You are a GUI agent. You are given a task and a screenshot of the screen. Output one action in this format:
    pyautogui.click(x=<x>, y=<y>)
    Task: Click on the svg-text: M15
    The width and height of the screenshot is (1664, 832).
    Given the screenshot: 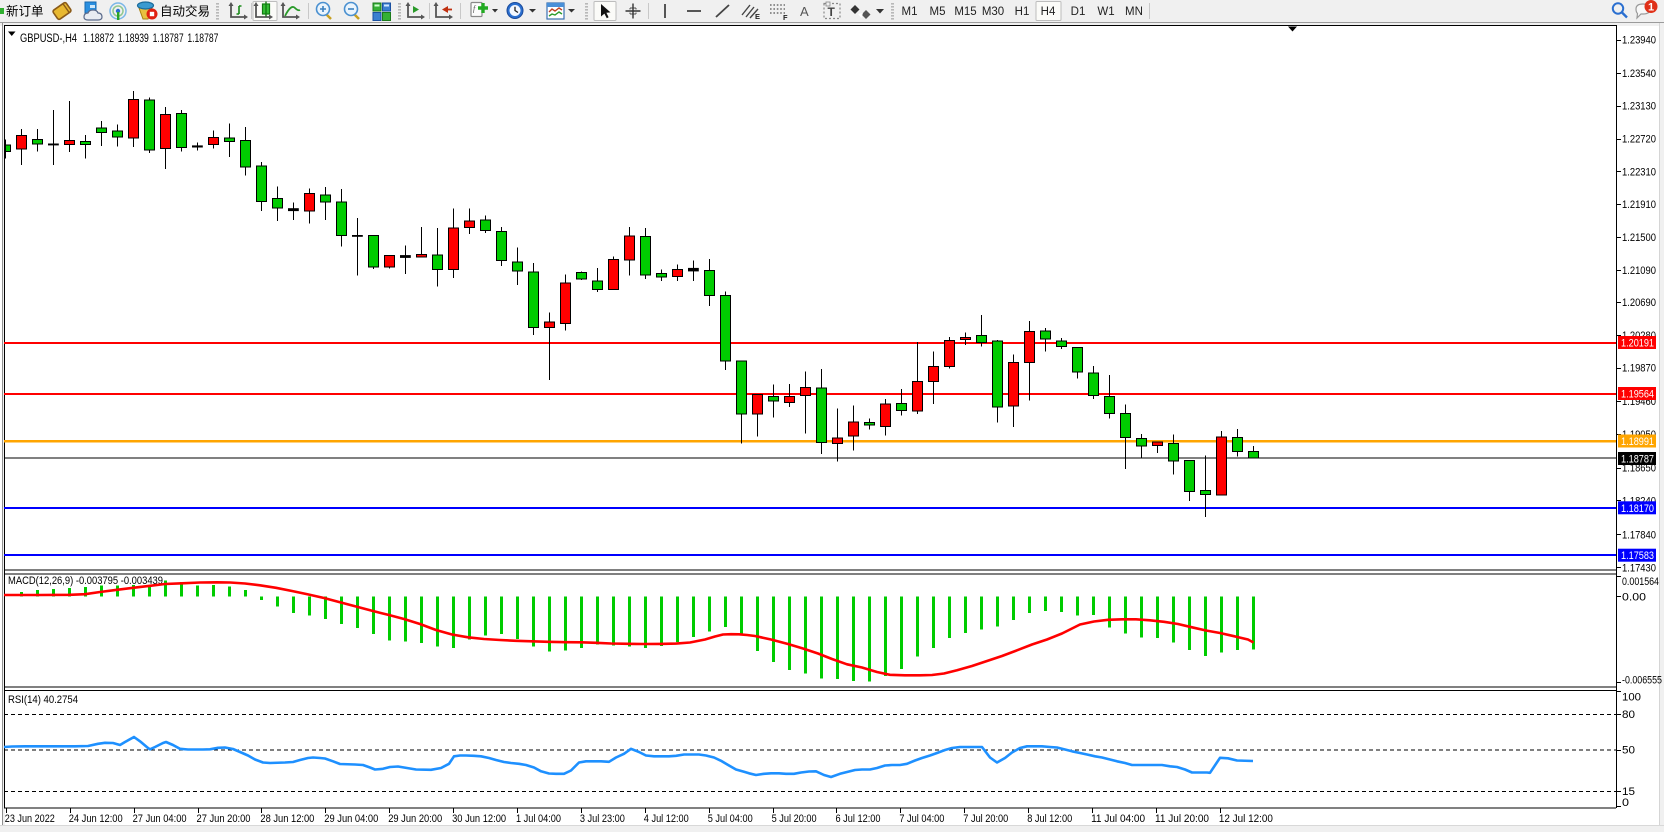 What is the action you would take?
    pyautogui.click(x=965, y=12)
    